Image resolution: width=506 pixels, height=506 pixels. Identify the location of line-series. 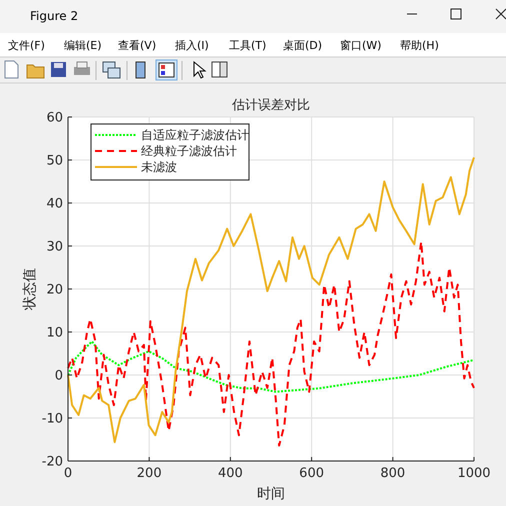
(271, 366).